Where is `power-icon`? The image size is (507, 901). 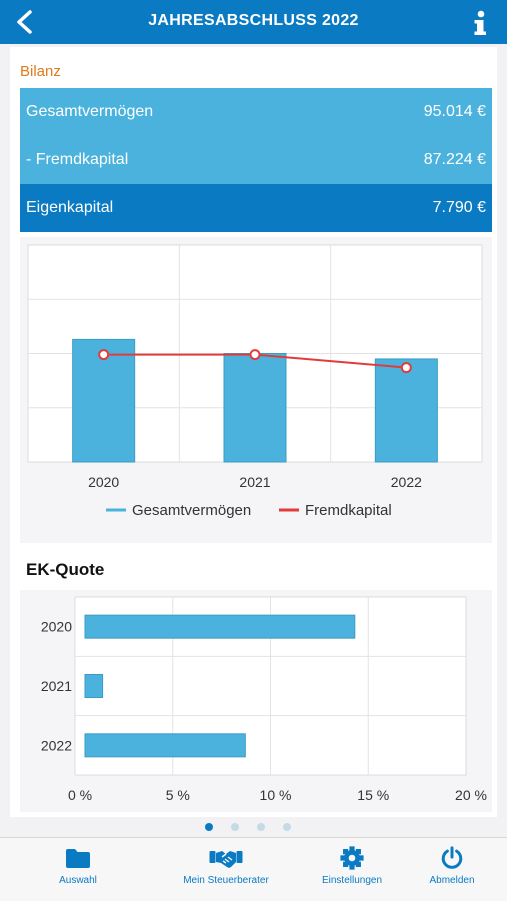 power-icon is located at coordinates (452, 857).